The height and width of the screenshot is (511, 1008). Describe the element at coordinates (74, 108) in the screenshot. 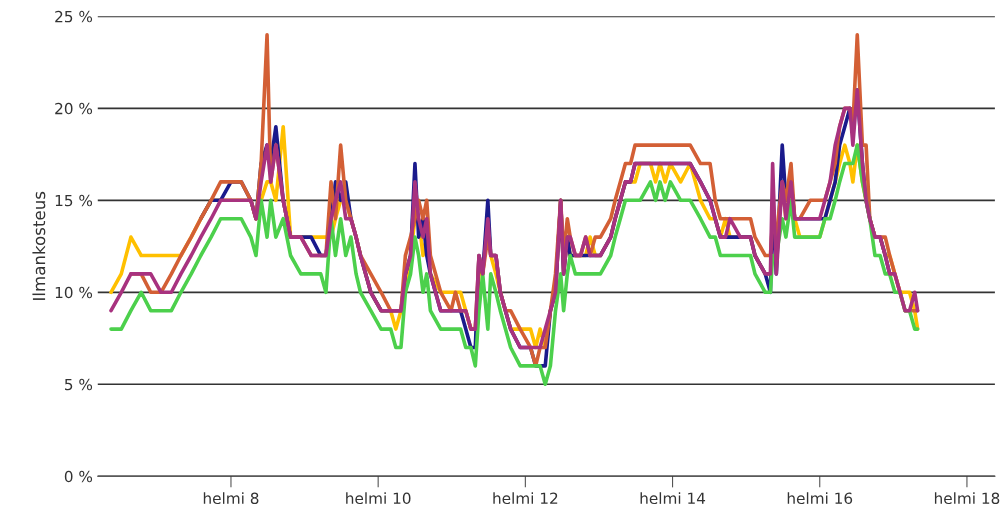

I see `y-tick-label: 20 %` at that location.